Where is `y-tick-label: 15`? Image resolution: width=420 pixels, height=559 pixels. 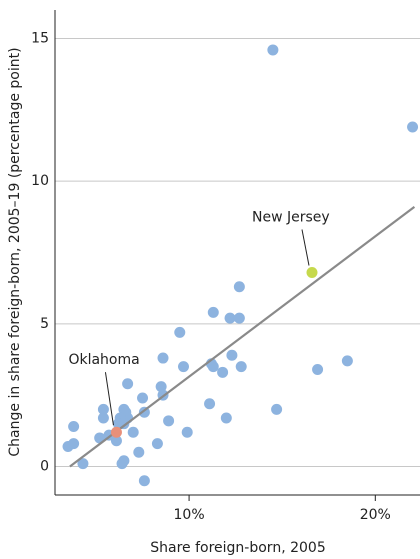
y-tick-label: 15 is located at coordinates (40, 39).